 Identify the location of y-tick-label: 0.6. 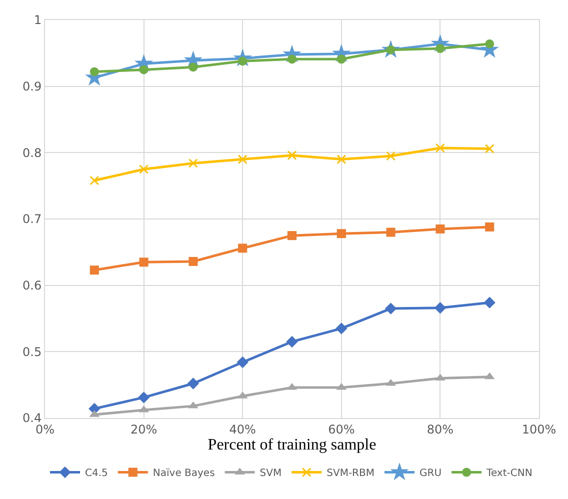
(32, 285).